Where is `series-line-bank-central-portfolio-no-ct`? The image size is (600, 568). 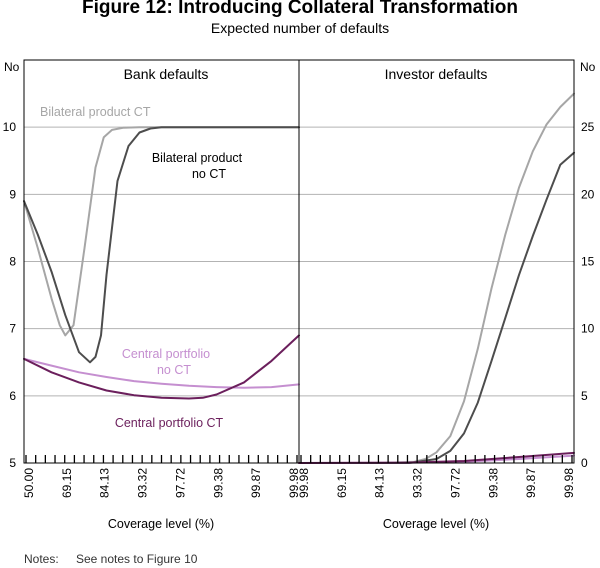 series-line-bank-central-portfolio-no-ct is located at coordinates (161, 373).